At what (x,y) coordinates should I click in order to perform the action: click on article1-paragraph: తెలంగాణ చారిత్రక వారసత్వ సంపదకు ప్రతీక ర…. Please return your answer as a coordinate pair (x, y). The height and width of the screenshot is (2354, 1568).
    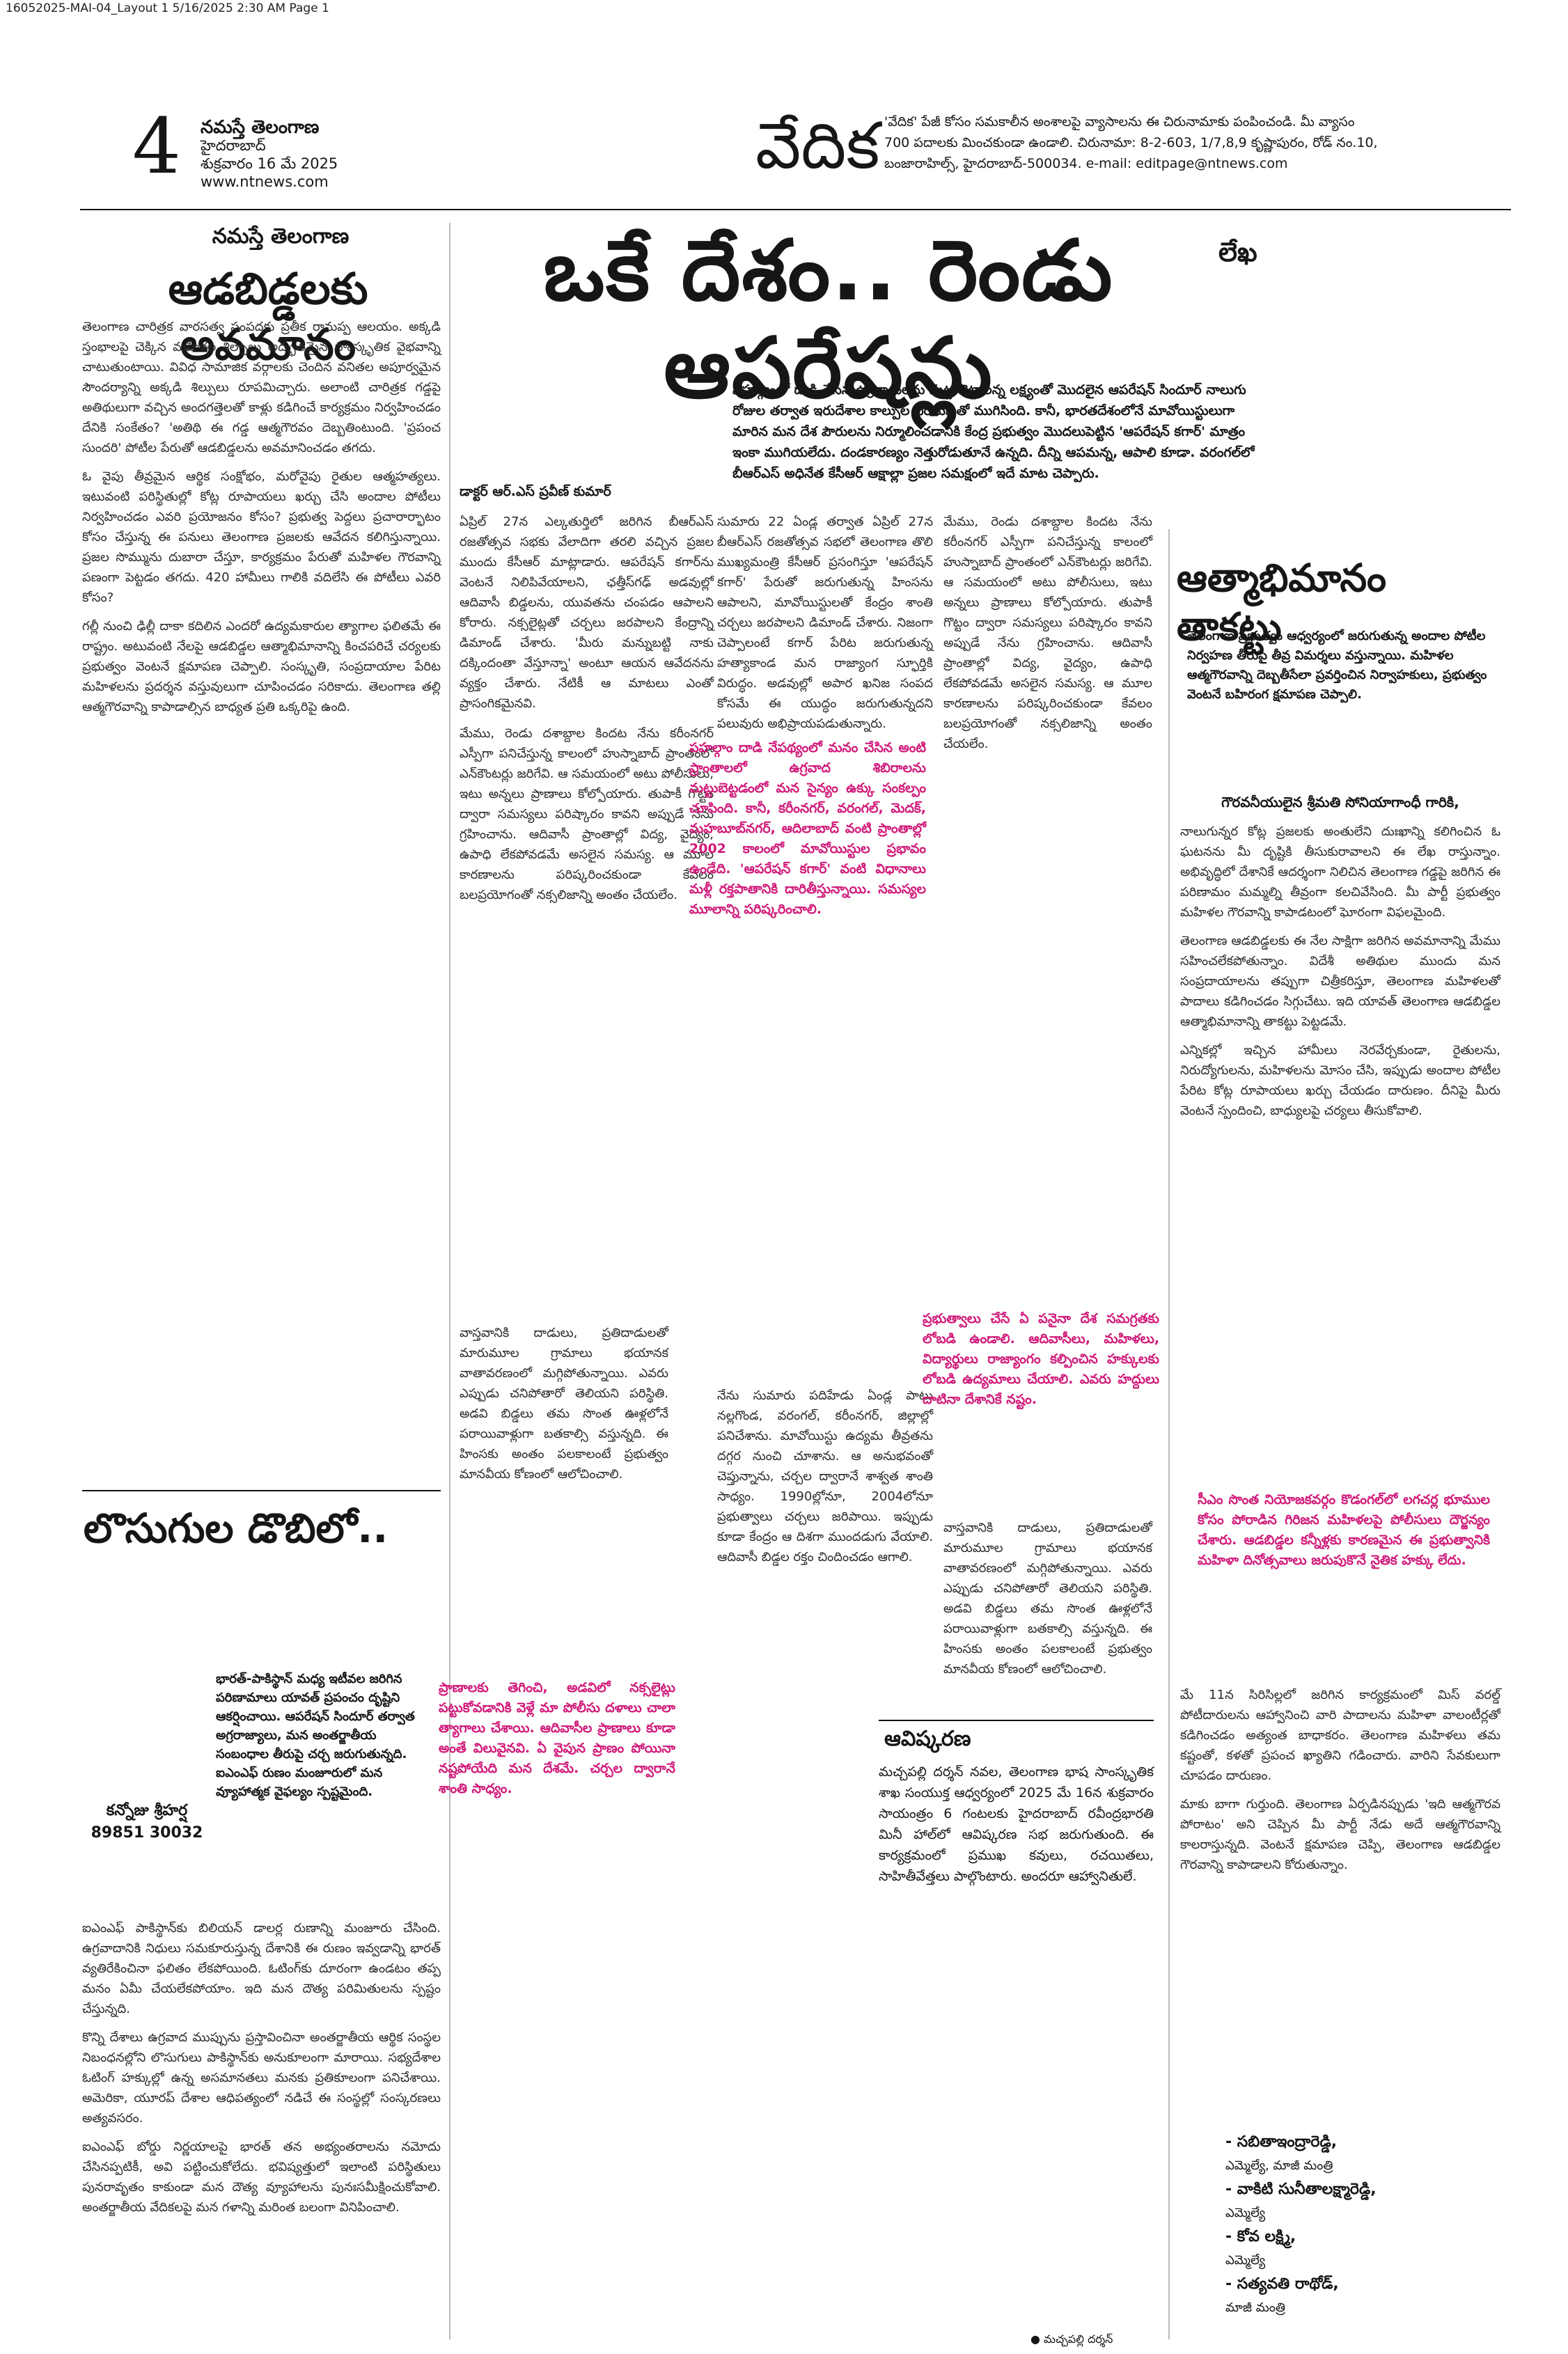
    Looking at the image, I should click on (261, 387).